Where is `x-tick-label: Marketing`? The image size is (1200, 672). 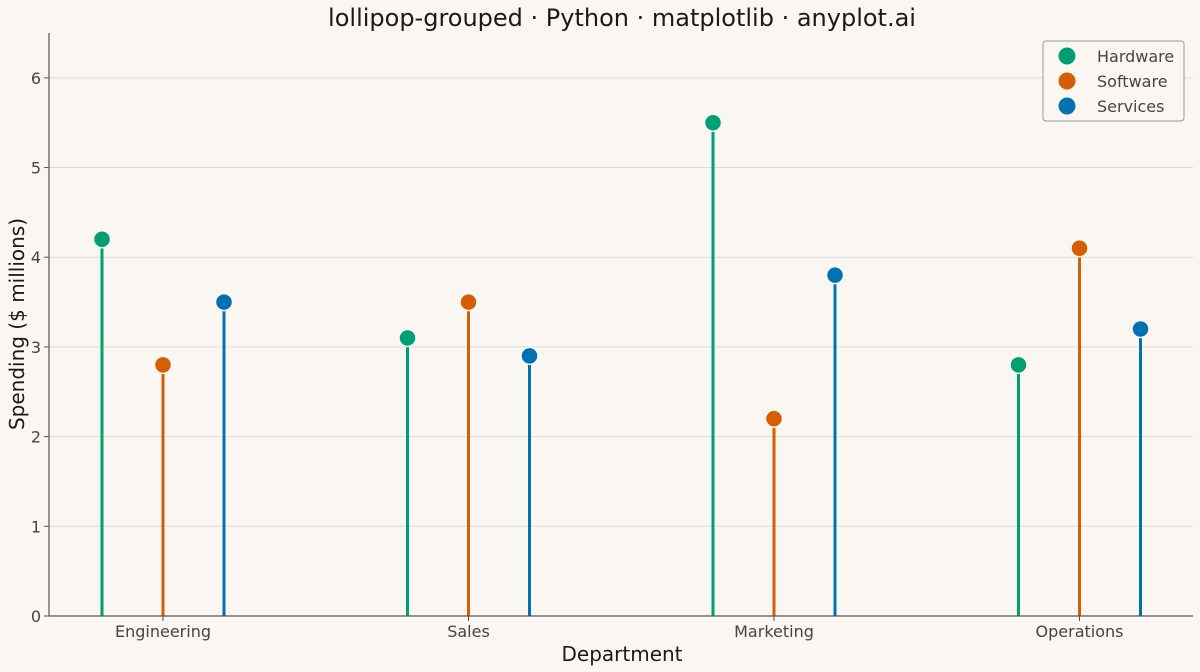
x-tick-label: Marketing is located at coordinates (774, 631).